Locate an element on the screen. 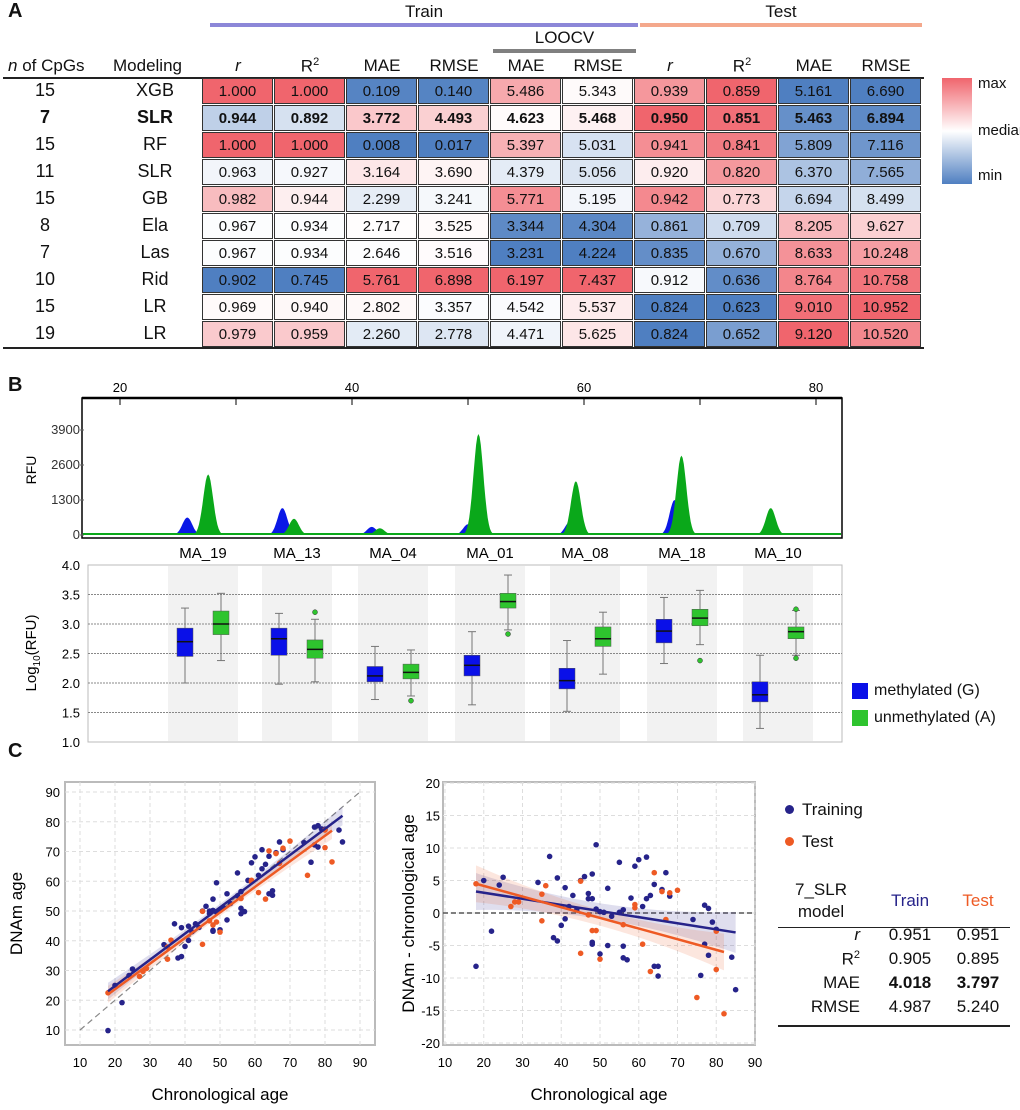 The image size is (1020, 1110). table-cell: 3.516 is located at coordinates (453, 253).